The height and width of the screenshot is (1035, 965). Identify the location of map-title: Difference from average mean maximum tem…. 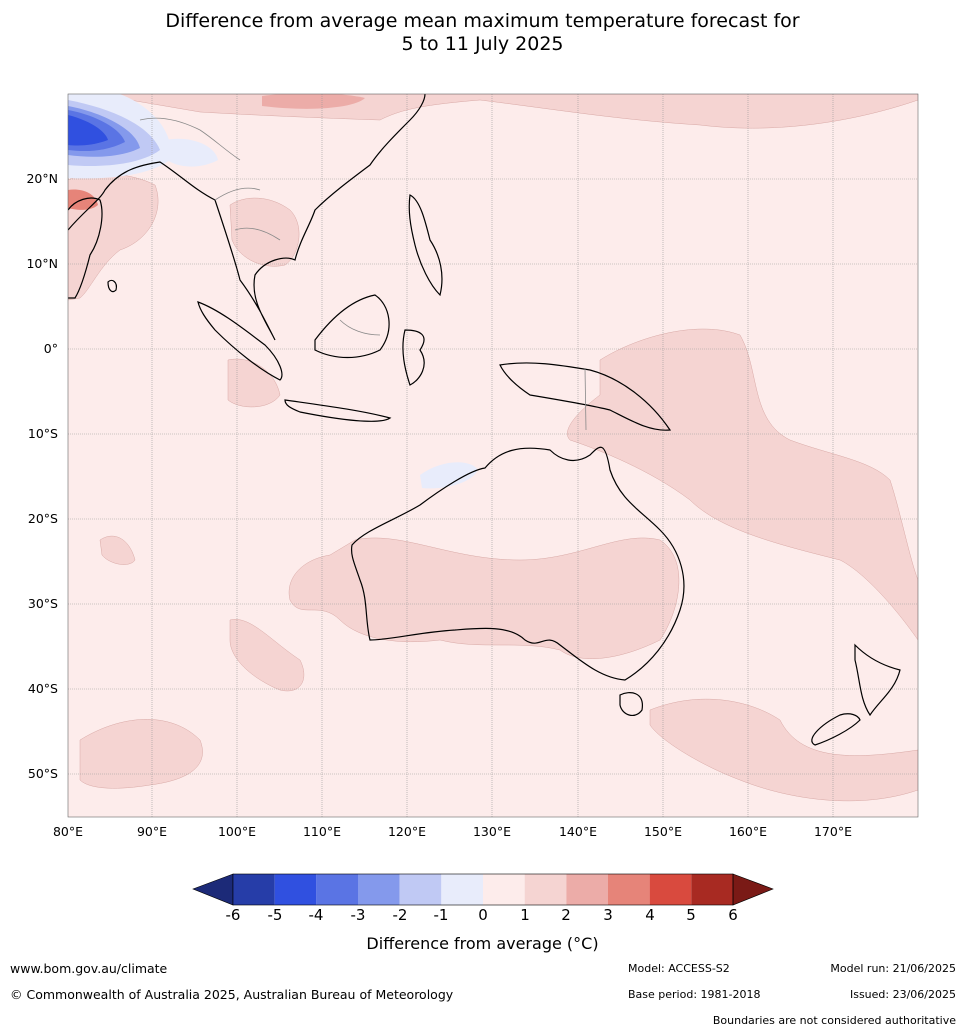
(482, 33).